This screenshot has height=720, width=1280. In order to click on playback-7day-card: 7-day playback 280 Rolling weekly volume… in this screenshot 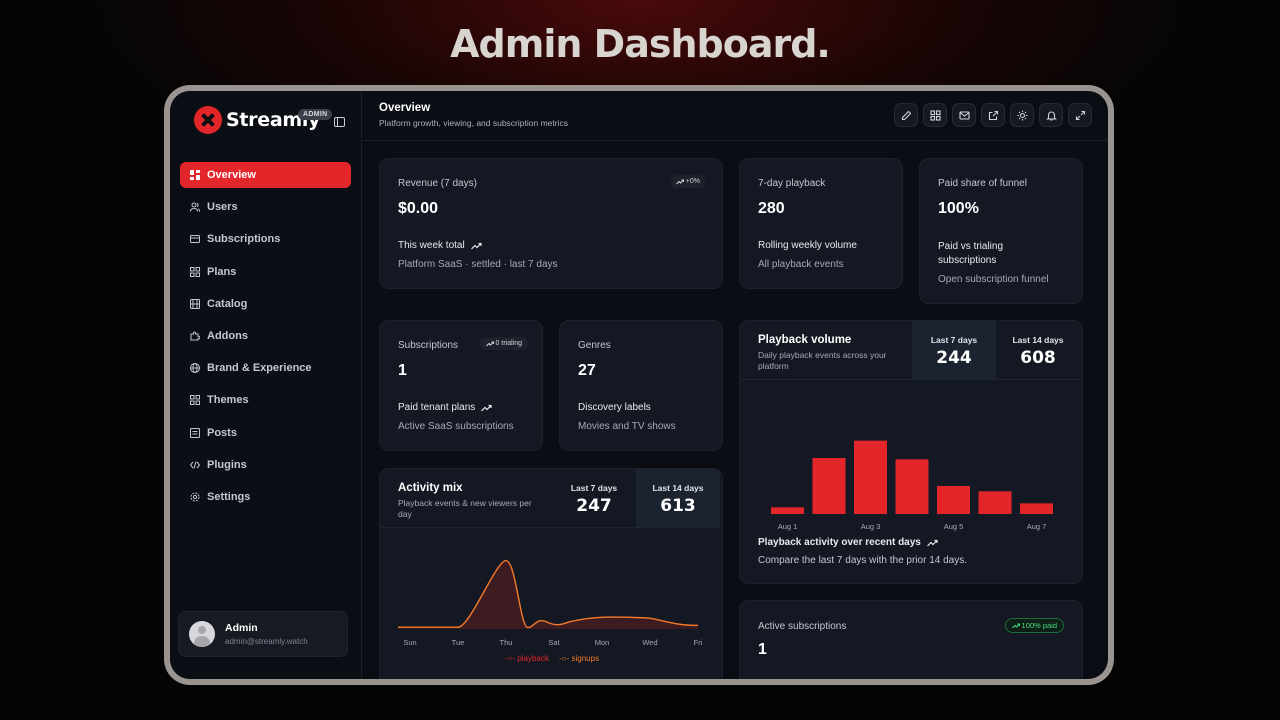, I will do `click(821, 223)`.